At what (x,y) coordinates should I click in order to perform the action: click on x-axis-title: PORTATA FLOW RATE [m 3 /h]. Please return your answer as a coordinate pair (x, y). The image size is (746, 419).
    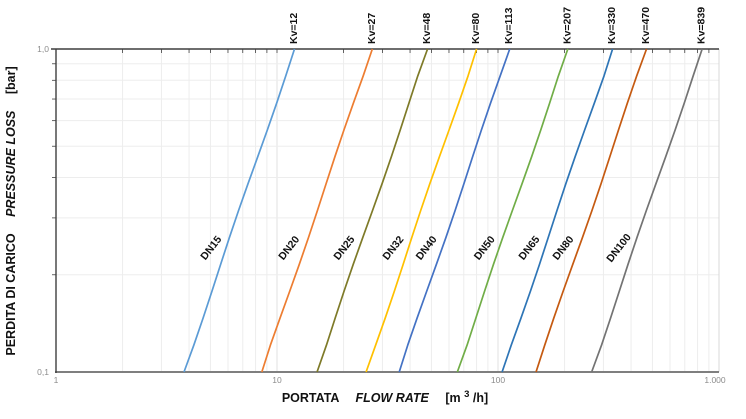
    Looking at the image, I should click on (385, 395).